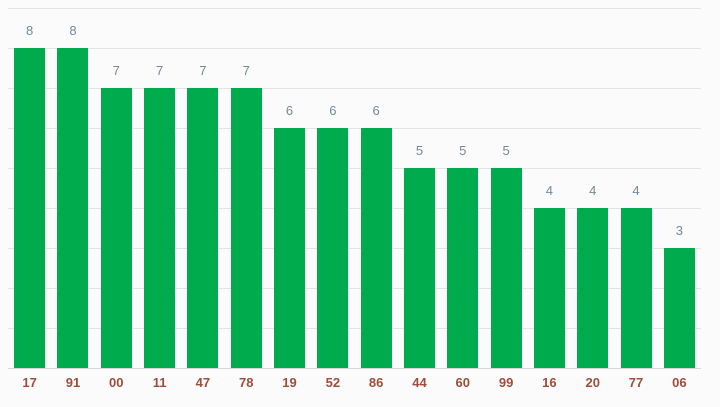 Image resolution: width=720 pixels, height=407 pixels. What do you see at coordinates (203, 382) in the screenshot?
I see `x-axis-label: 47` at bounding box center [203, 382].